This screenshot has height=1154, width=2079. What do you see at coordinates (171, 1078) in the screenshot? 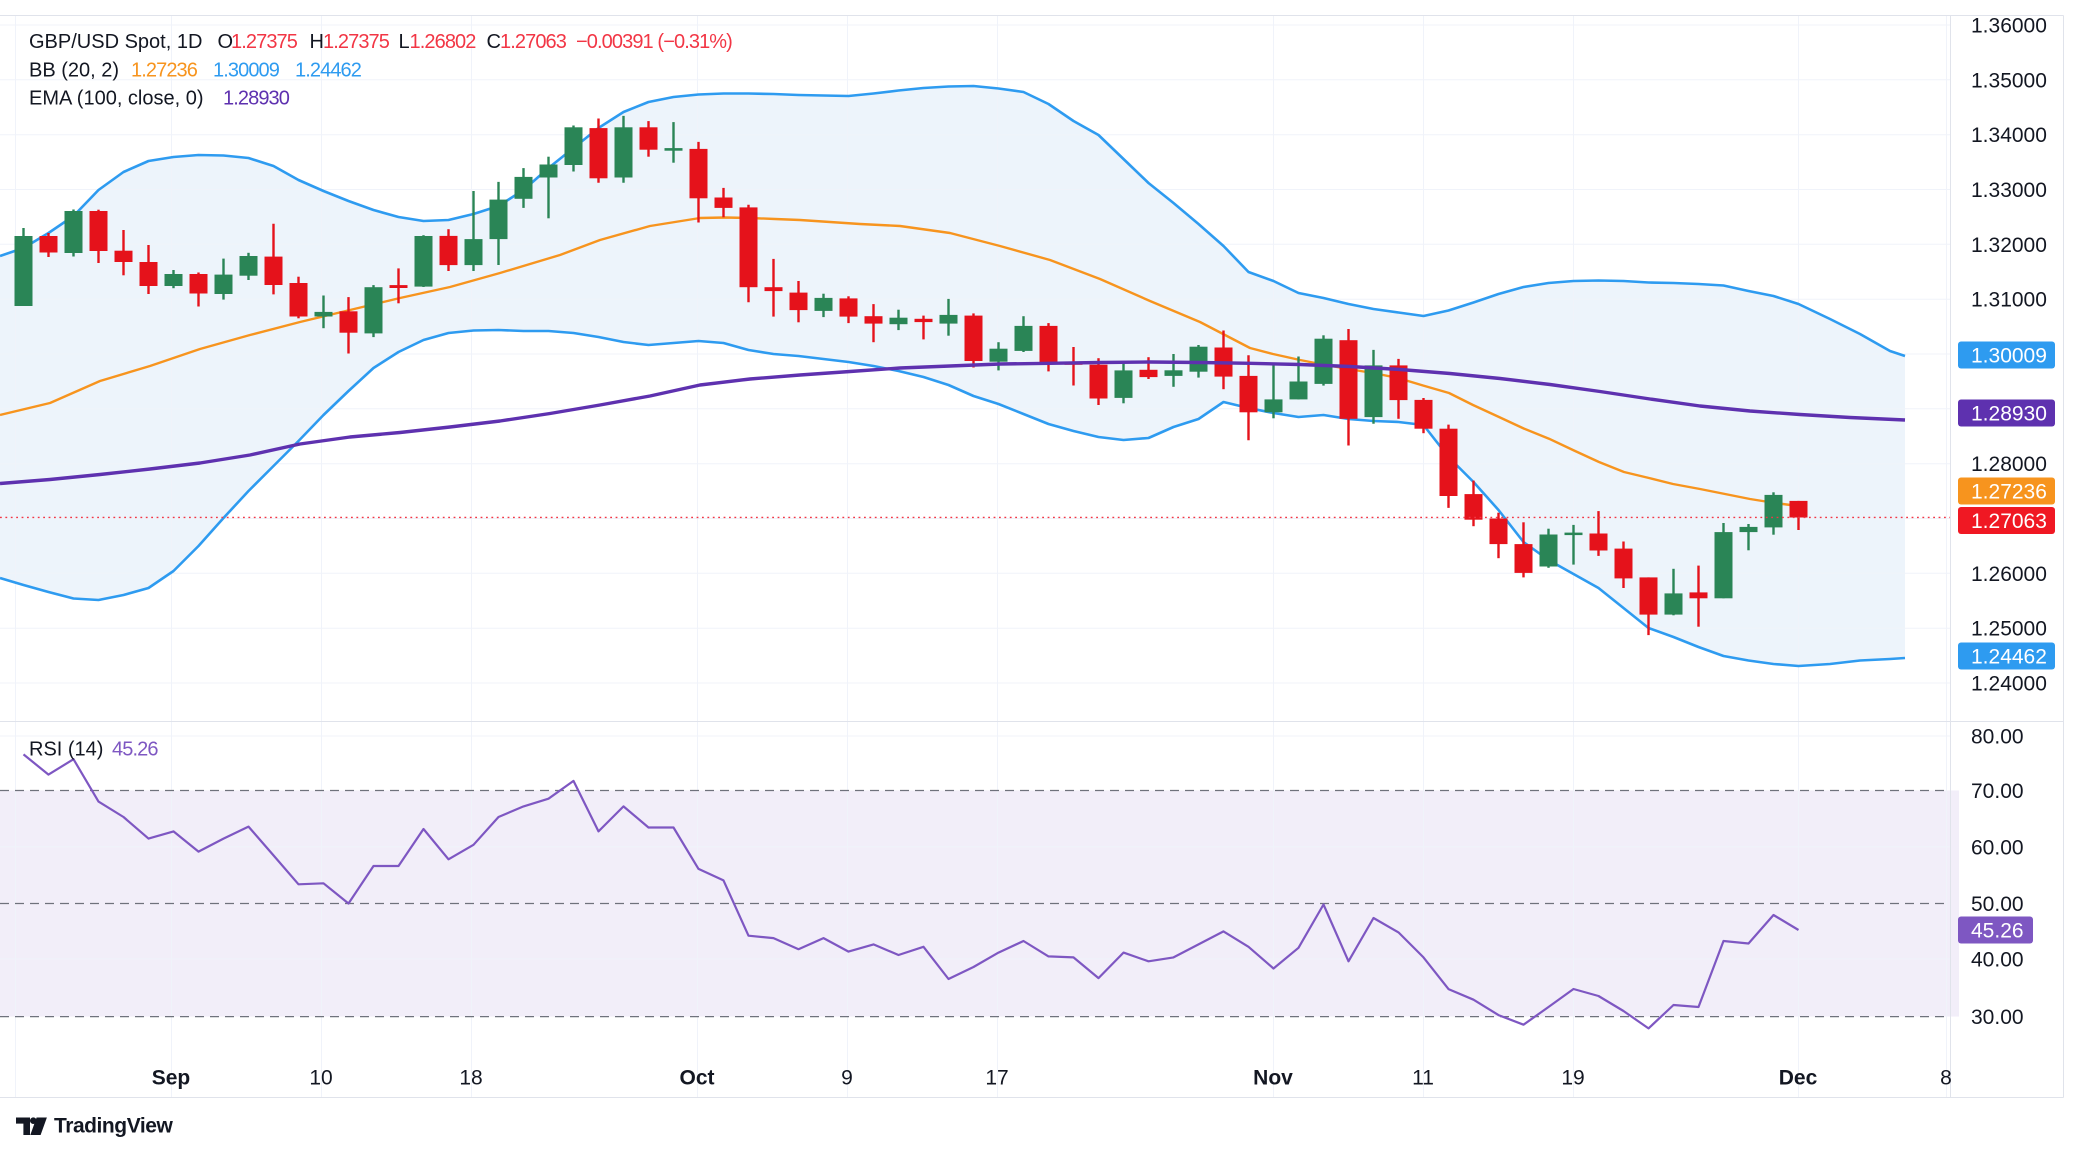
I see `svg-text: Sep` at bounding box center [171, 1078].